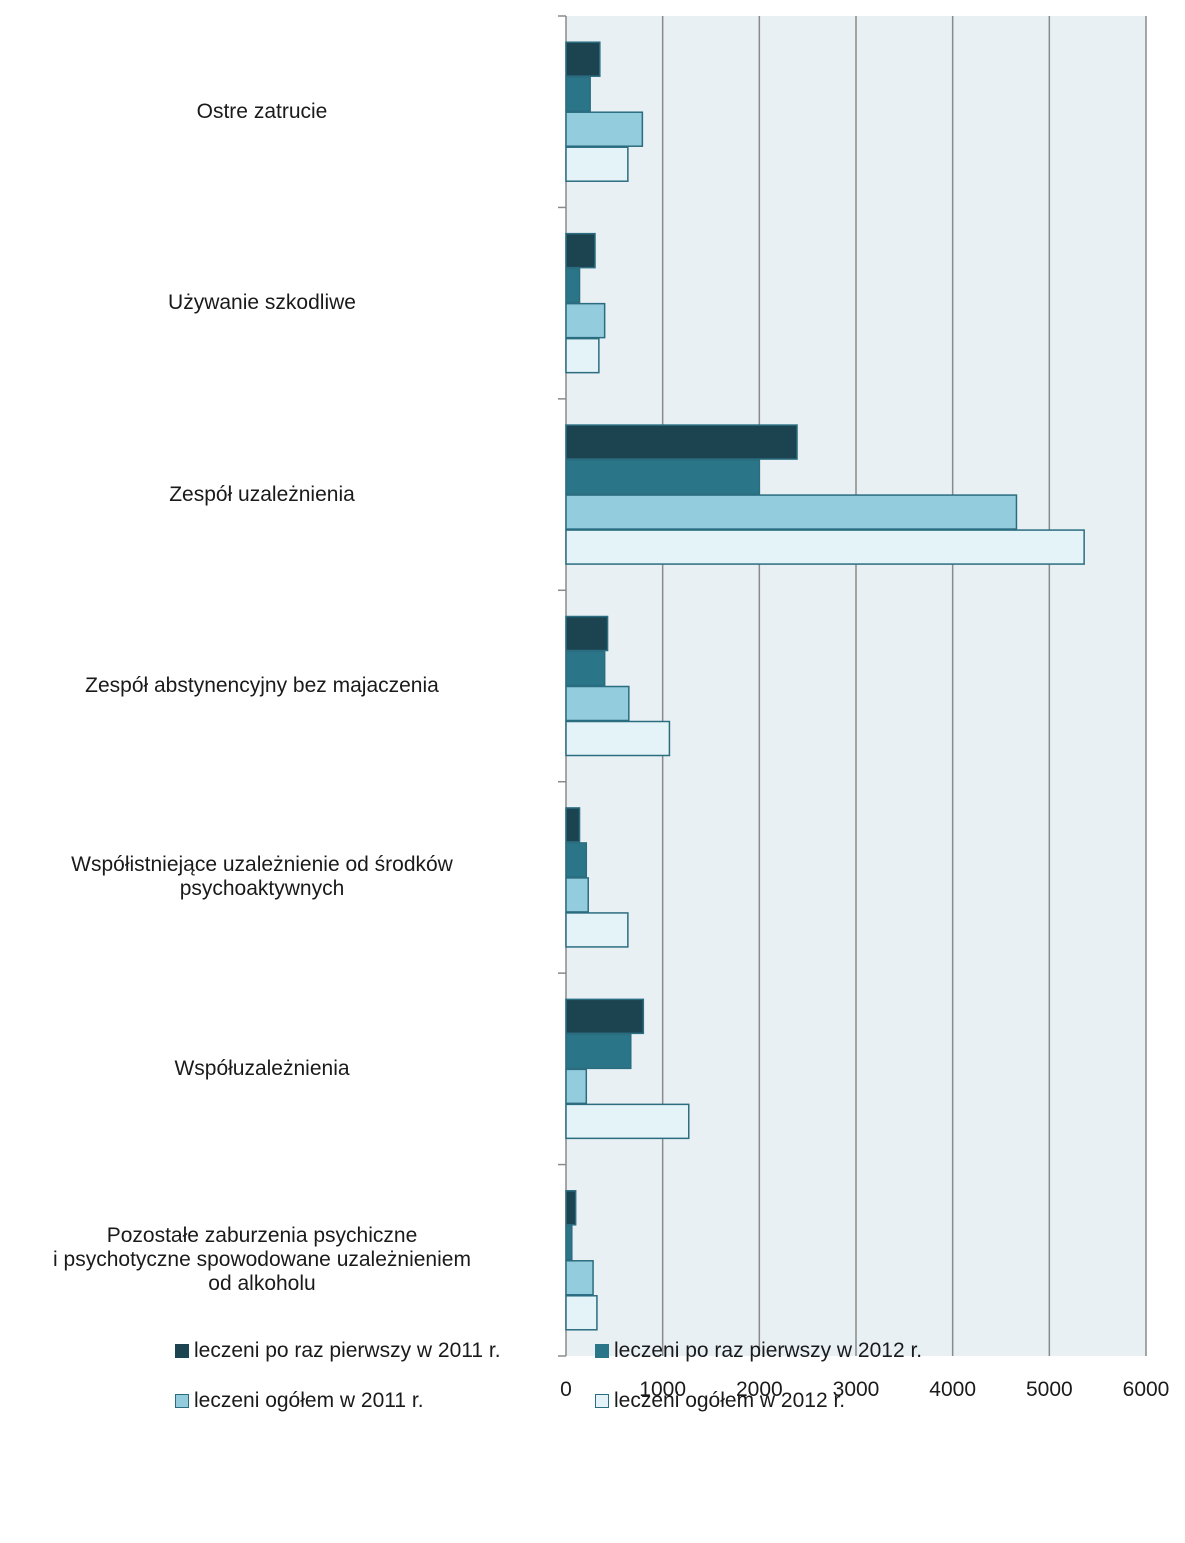 The image size is (1185, 1543). Describe the element at coordinates (262, 1236) in the screenshot. I see `category-label-line: Pozostałe zaburzenia psychiczne` at that location.